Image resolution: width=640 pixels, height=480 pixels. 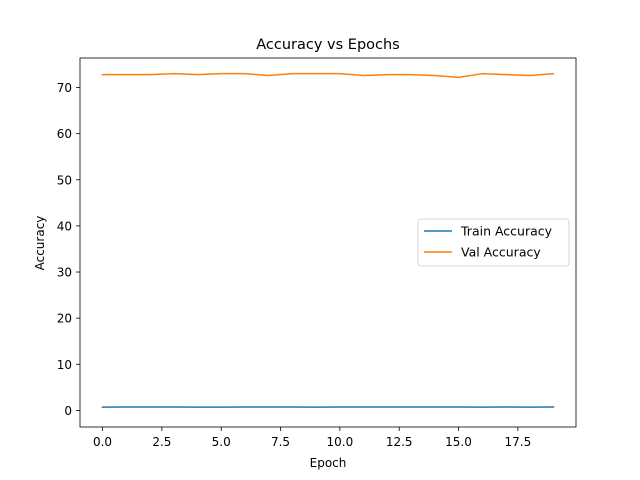 I want to click on y-tick-label: 0, so click(x=68, y=411).